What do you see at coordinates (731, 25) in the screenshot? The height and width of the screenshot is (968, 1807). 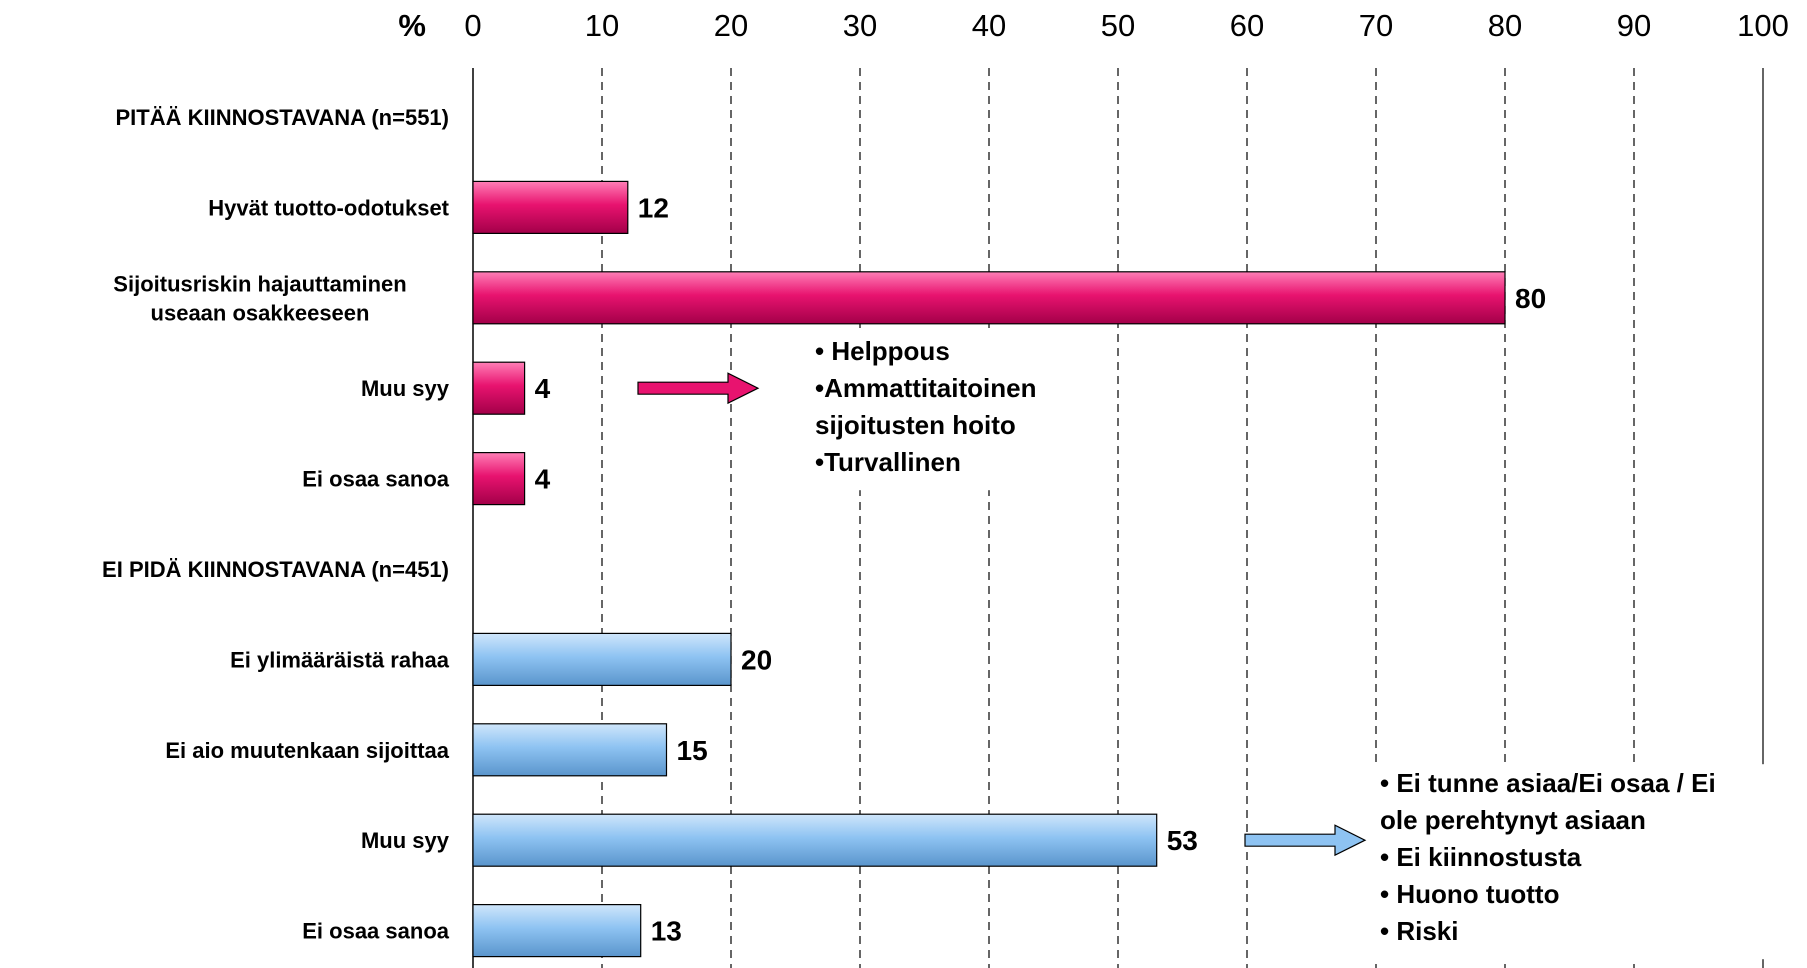 I see `x-tick-label: 20` at bounding box center [731, 25].